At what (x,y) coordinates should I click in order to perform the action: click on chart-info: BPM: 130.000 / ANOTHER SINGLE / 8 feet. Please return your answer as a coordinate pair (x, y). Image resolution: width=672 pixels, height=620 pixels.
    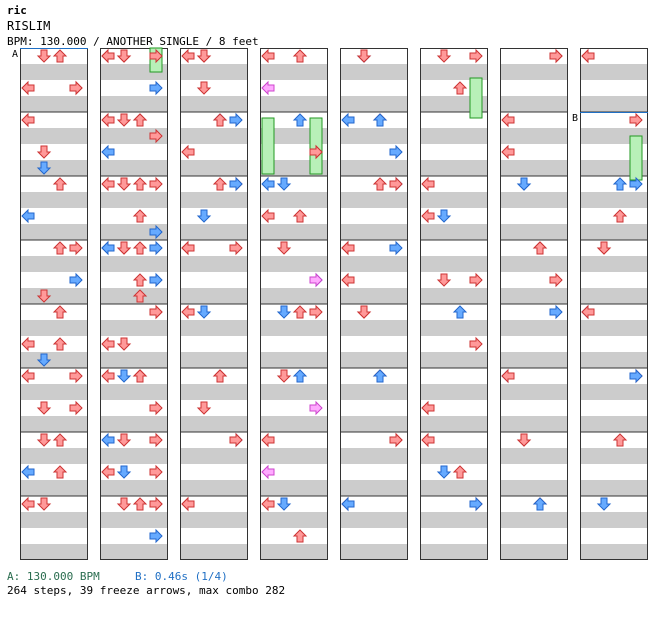
    Looking at the image, I should click on (133, 41).